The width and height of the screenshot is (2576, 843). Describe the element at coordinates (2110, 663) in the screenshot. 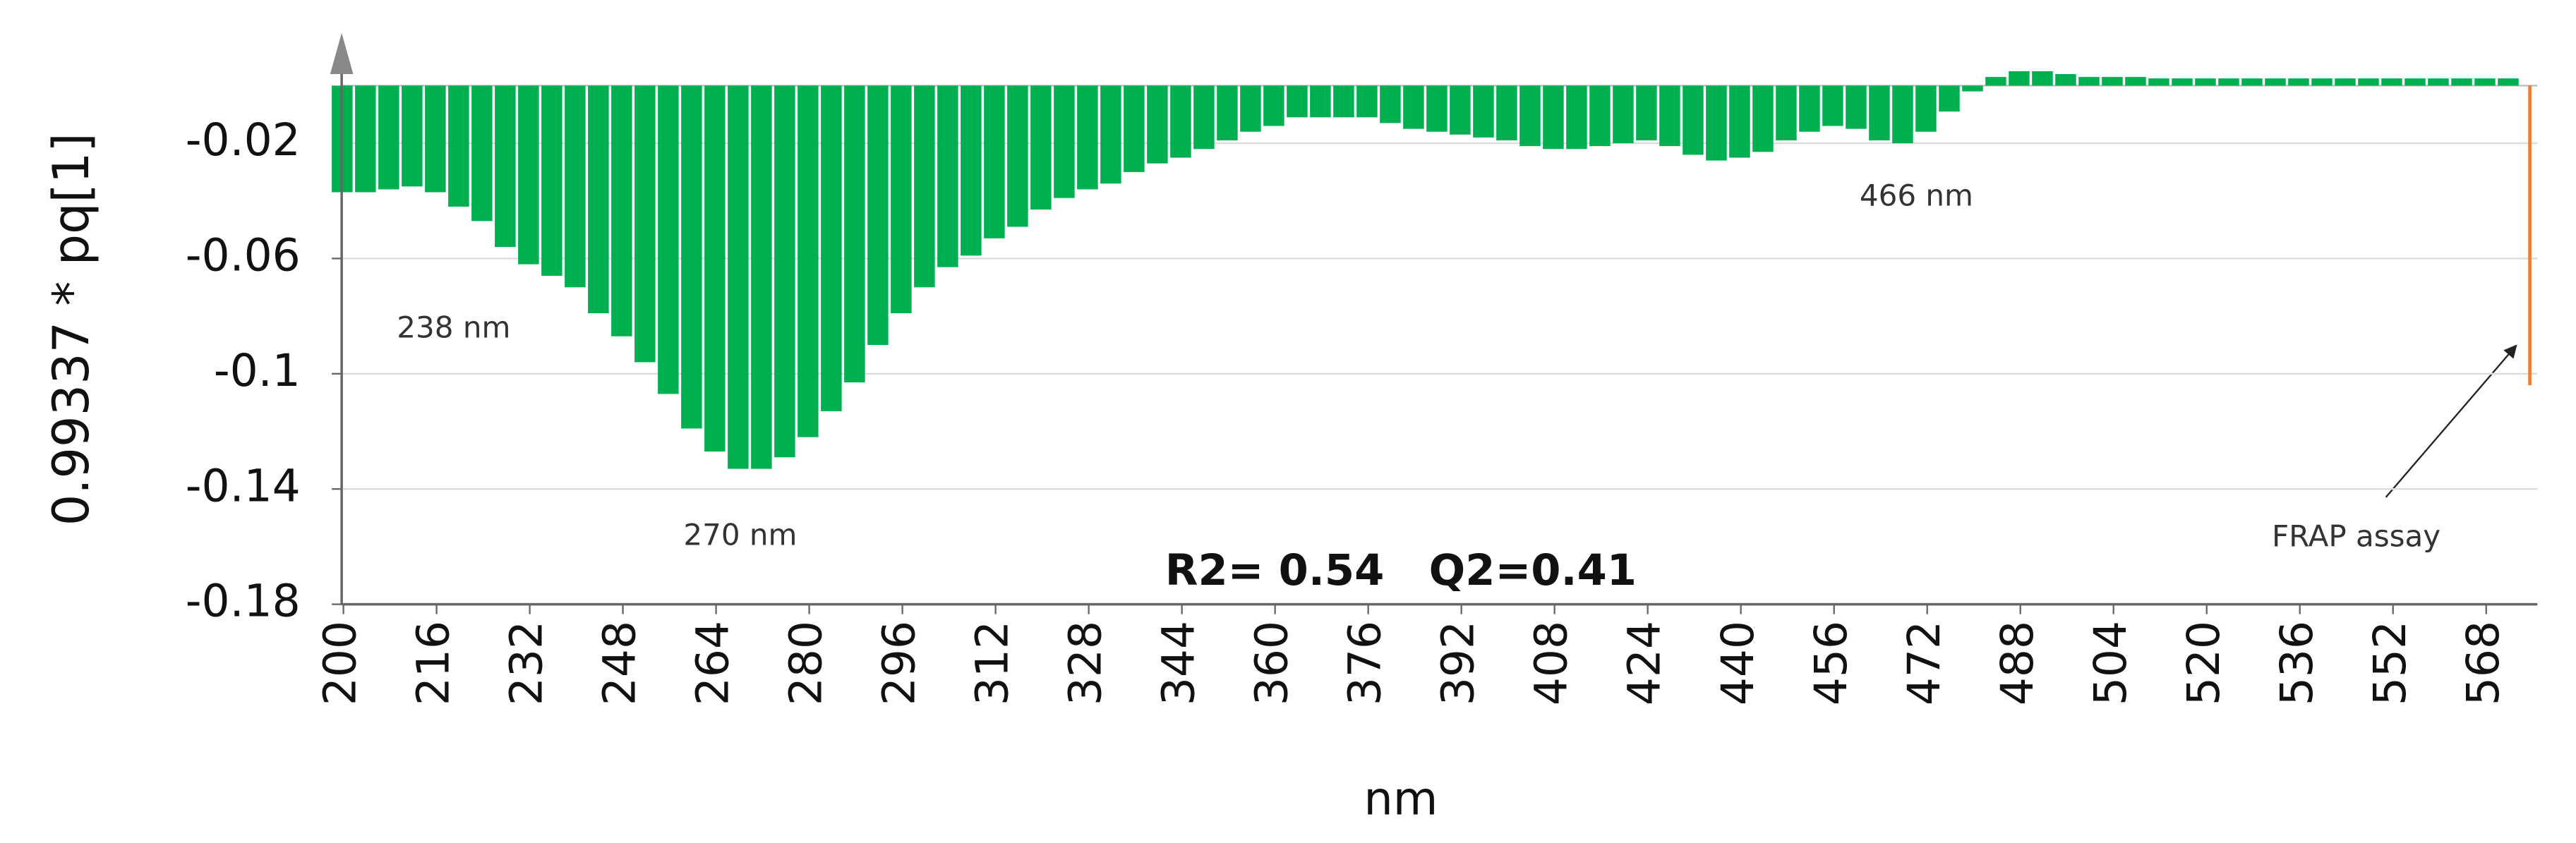

I see `x-tick-label: 504` at that location.